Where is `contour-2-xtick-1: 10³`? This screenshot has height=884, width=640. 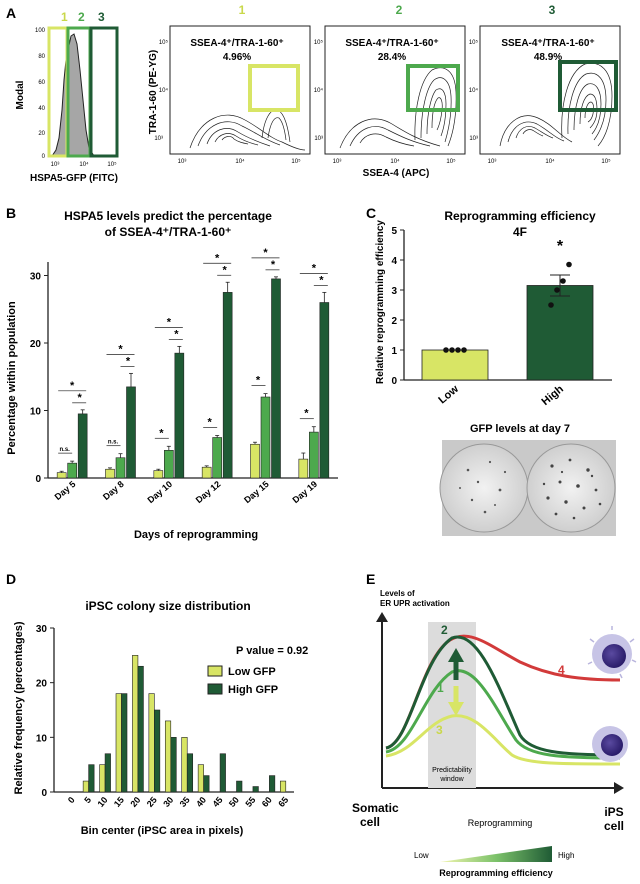
contour-2-xtick-1: 10³ is located at coordinates (337, 162).